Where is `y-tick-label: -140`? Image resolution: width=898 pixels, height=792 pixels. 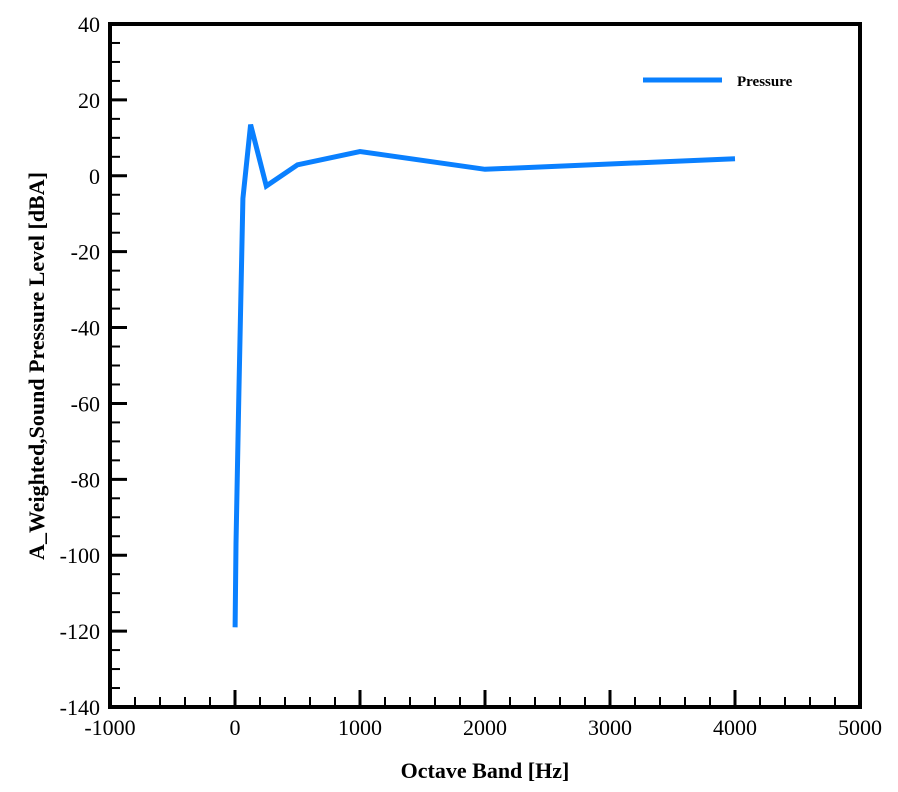 y-tick-label: -140 is located at coordinates (80, 707).